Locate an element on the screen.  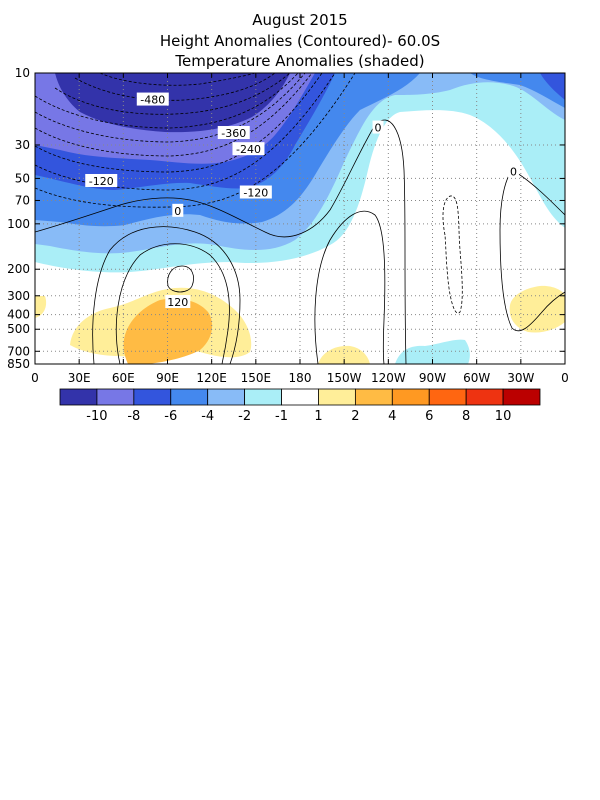
chart-title: August 2015 is located at coordinates (300, 20).